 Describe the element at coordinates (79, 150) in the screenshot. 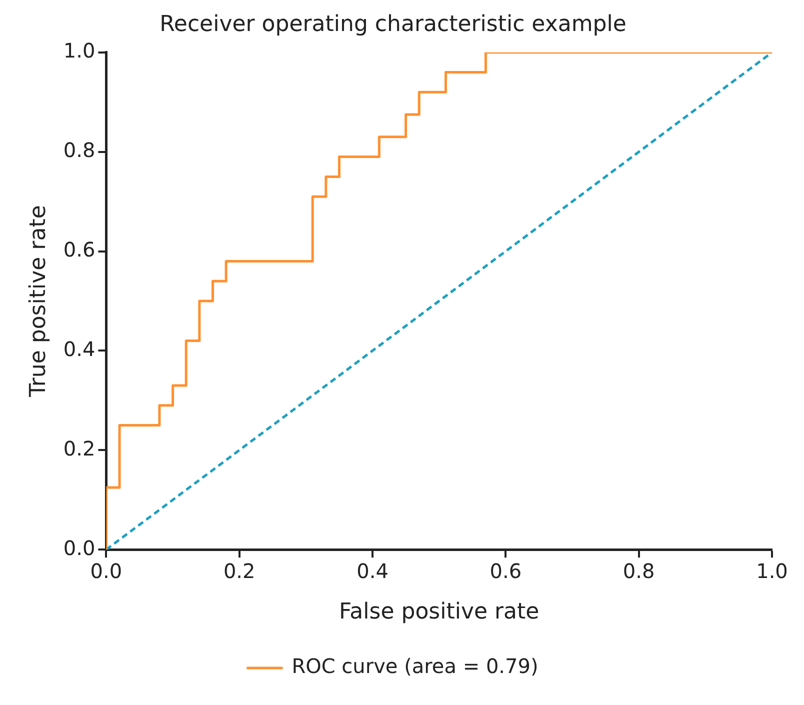

I see `y-tick-label: 0.8` at that location.